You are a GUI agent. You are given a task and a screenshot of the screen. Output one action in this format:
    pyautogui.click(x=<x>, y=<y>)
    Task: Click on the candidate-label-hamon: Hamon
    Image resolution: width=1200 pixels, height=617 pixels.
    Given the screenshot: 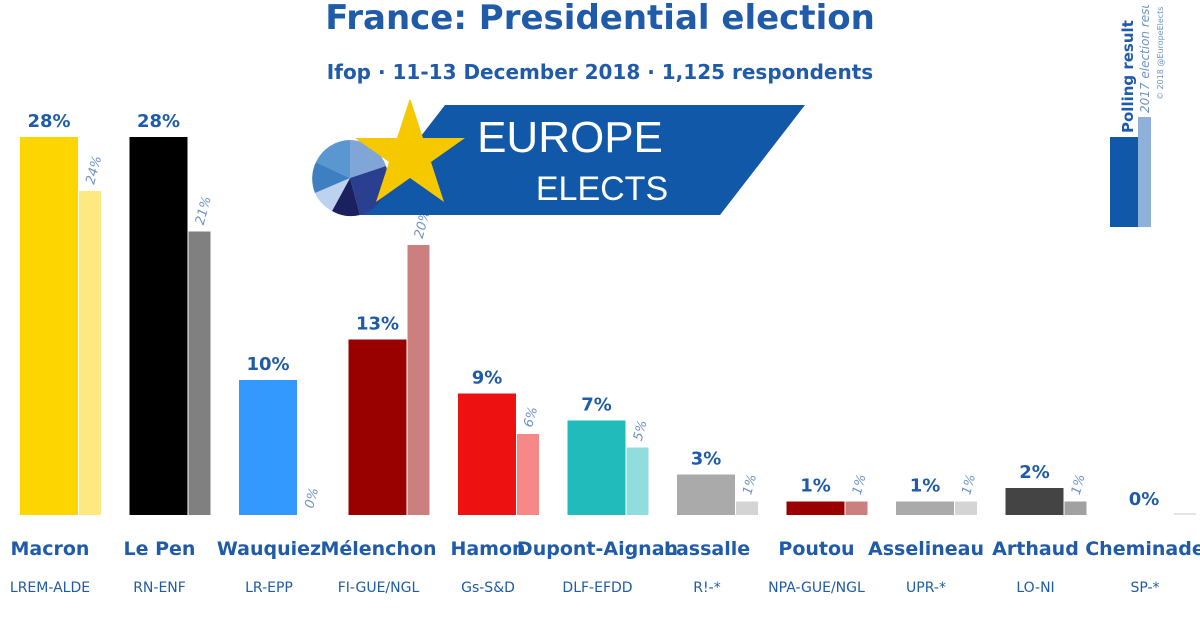 What is the action you would take?
    pyautogui.click(x=487, y=549)
    